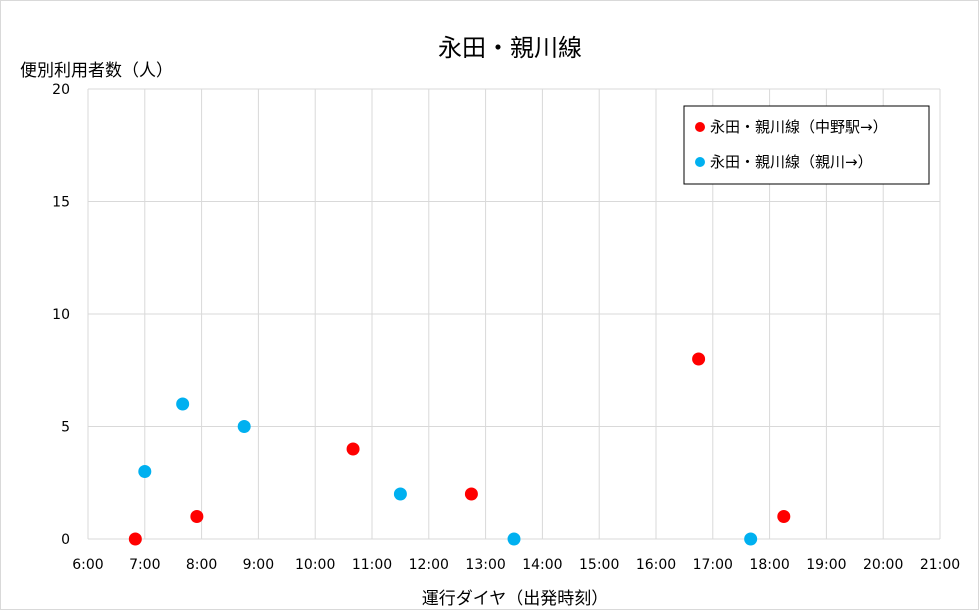 The image size is (979, 610). What do you see at coordinates (542, 565) in the screenshot?
I see `x-tick-label: 14:00` at bounding box center [542, 565].